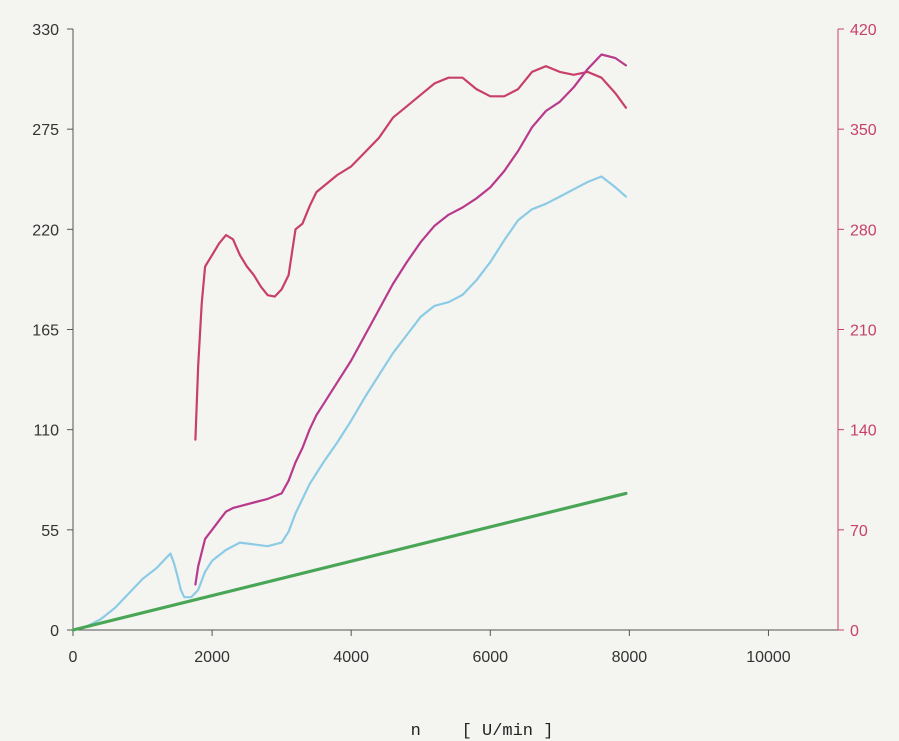 The image size is (899, 741). I want to click on x-tick-label: 2000, so click(212, 657).